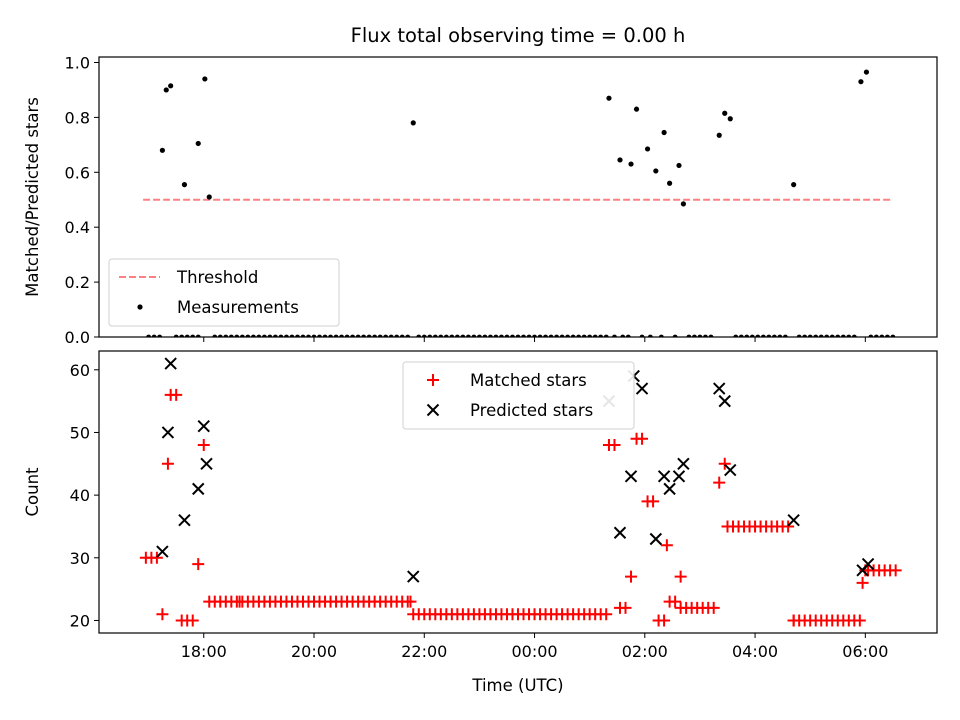  Describe the element at coordinates (32, 197) in the screenshot. I see `y-axis-label: Matched/Predicted stars` at that location.